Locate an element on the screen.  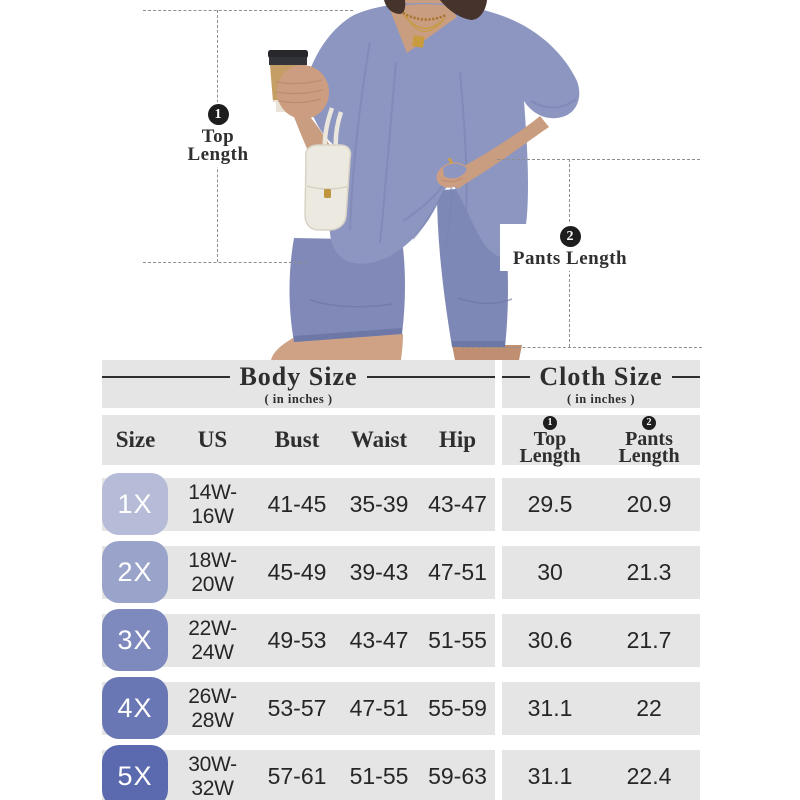
col-header-bust: Bust is located at coordinates (297, 439).